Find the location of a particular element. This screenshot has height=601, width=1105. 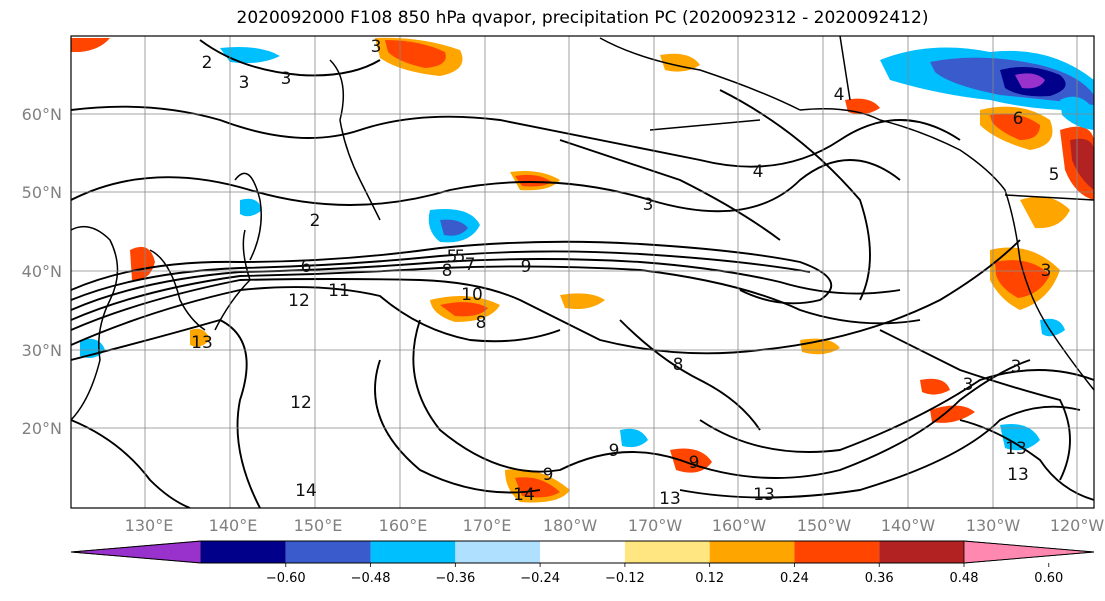

lon-label: 150°E is located at coordinates (318, 525).